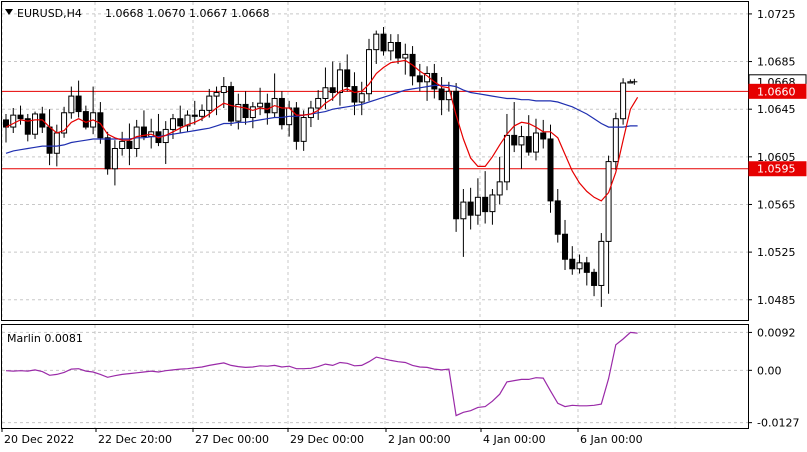  What do you see at coordinates (39, 439) in the screenshot?
I see `time-tick-label: 20 Dec 2022` at bounding box center [39, 439].